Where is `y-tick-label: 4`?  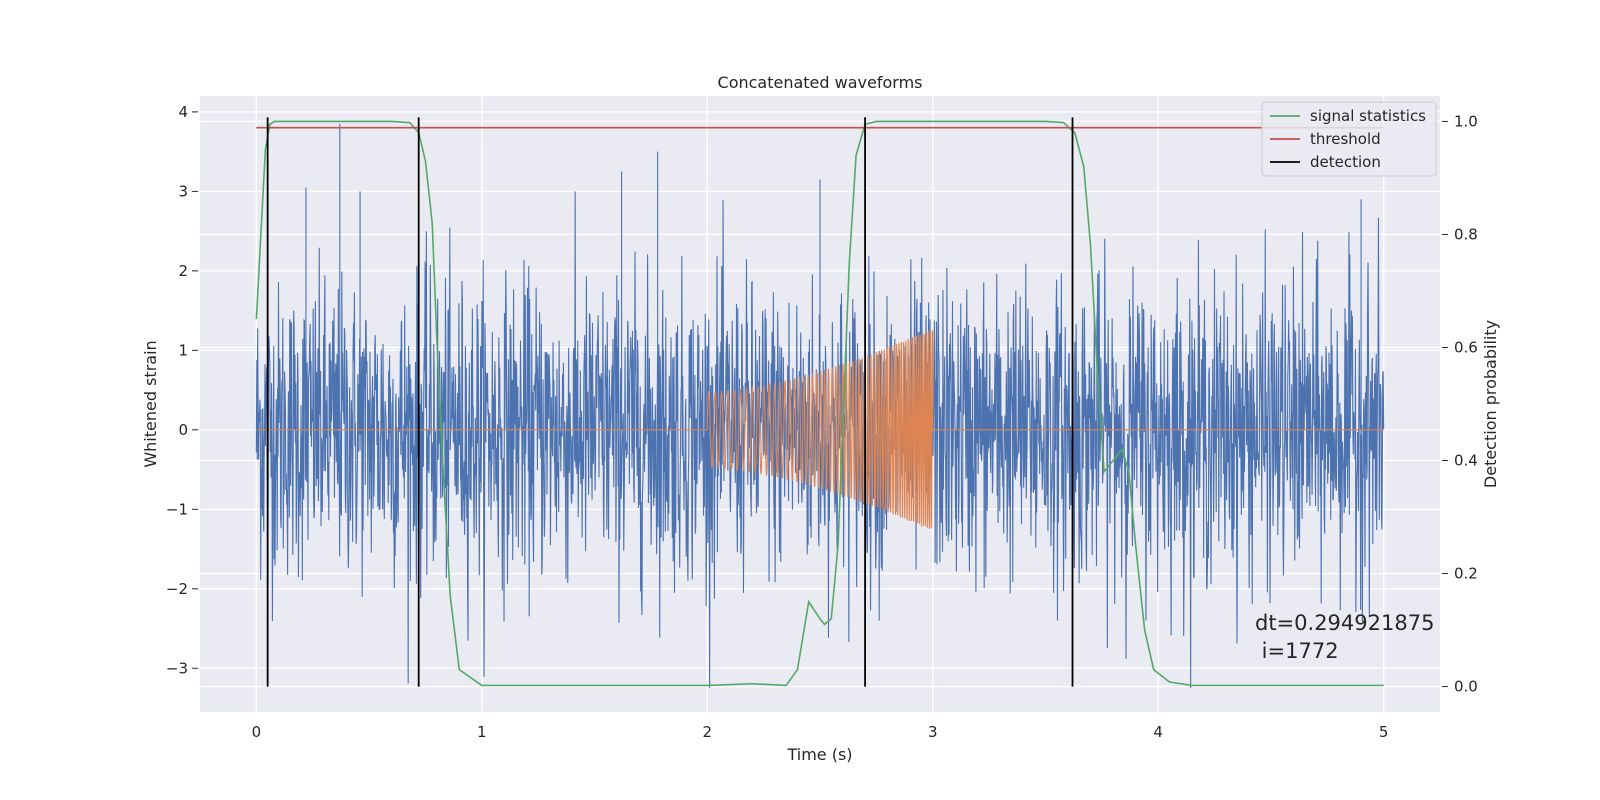
y-tick-label: 4 is located at coordinates (183, 112).